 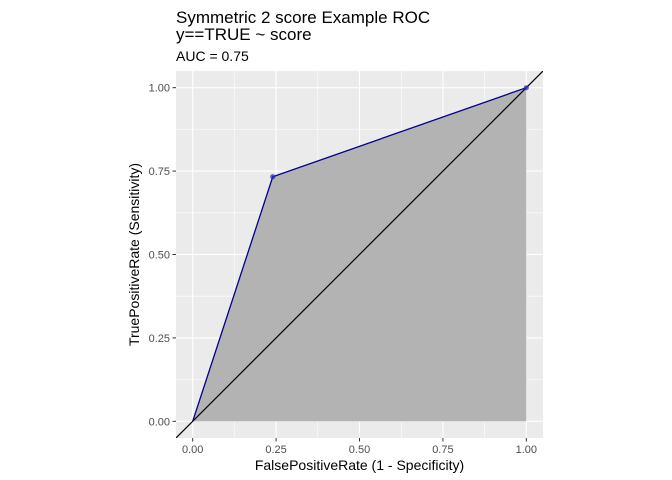 I want to click on chart-title-formula: y==TRUE ~ score, so click(x=244, y=34).